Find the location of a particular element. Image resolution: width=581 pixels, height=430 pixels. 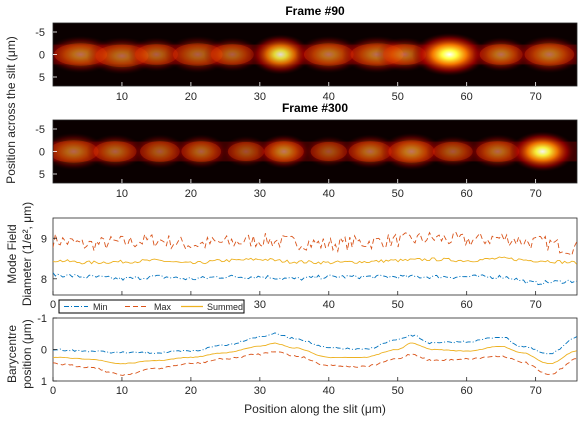

bary-x-tick-label: 10 is located at coordinates (122, 391).